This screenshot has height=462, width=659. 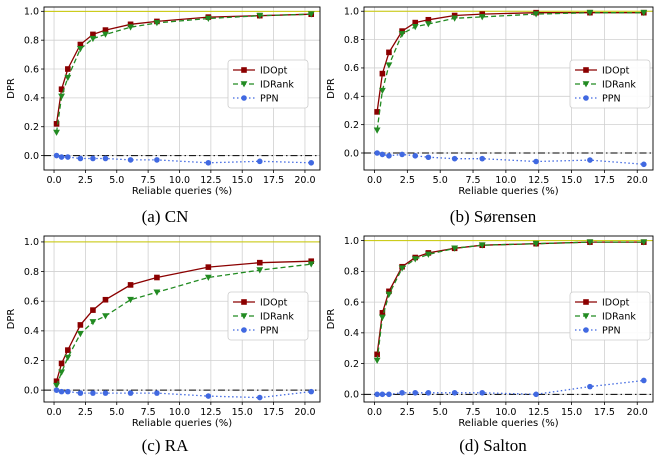 What do you see at coordinates (331, 319) in the screenshot?
I see `y-axis-label: DPR` at bounding box center [331, 319].